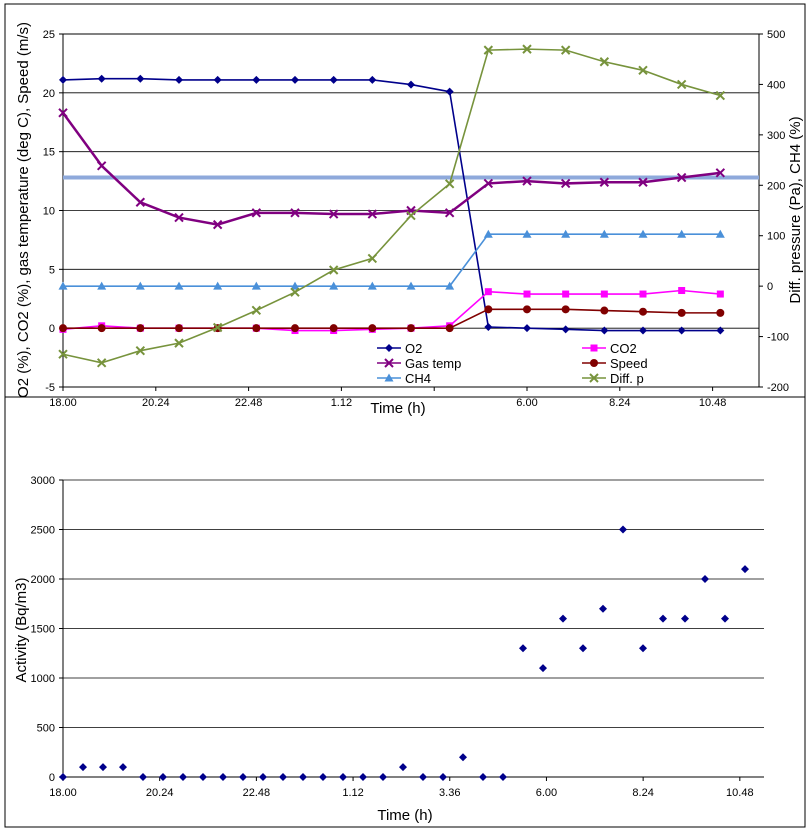  I want to click on top-ytick-label: -5, so click(50, 388).